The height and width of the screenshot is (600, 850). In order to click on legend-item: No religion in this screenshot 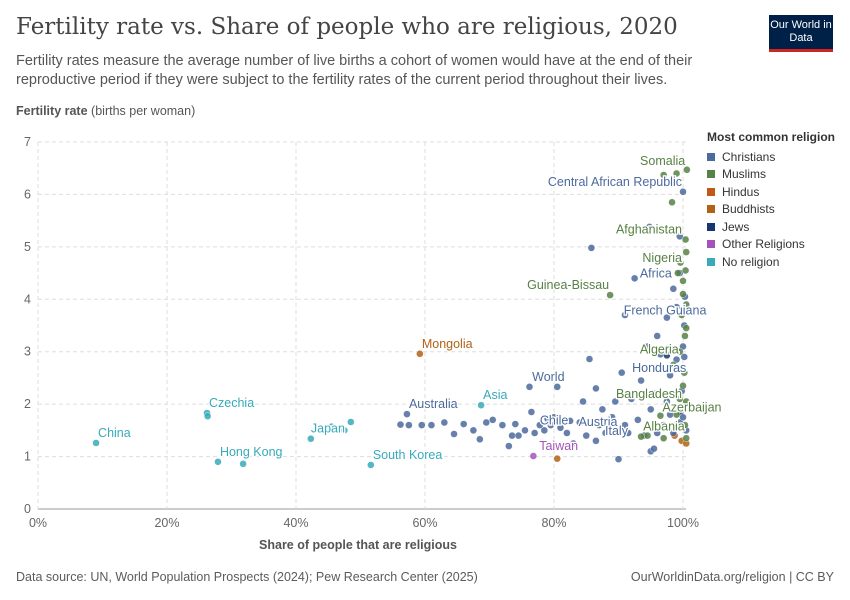, I will do `click(771, 262)`.